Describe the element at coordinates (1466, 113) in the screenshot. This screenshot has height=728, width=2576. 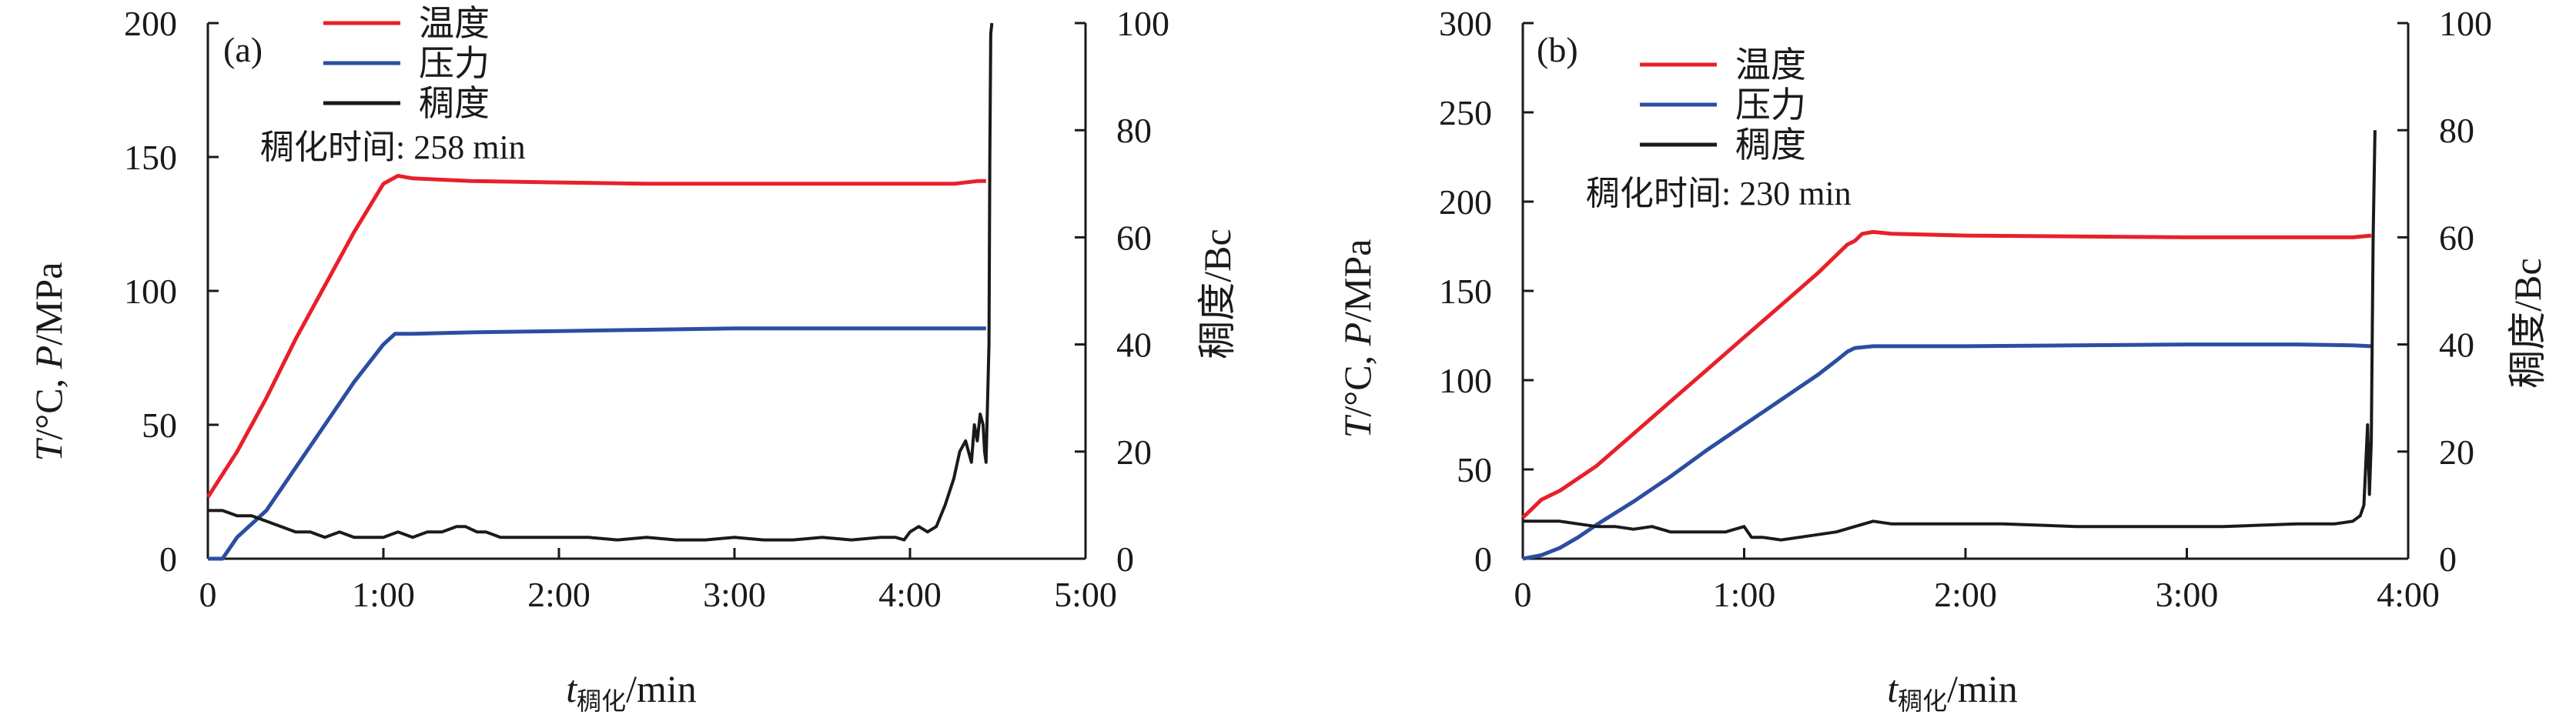
I see `left-y-tick-label: 250` at that location.